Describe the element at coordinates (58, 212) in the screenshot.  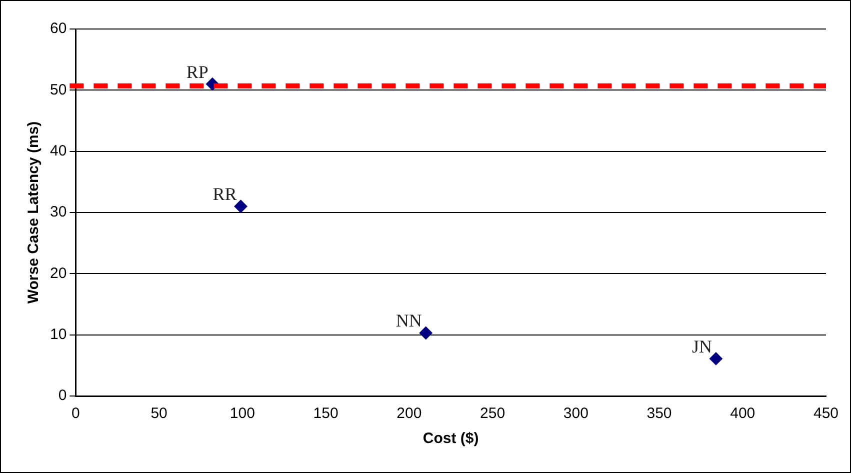
I see `y-tick-label: 30` at that location.